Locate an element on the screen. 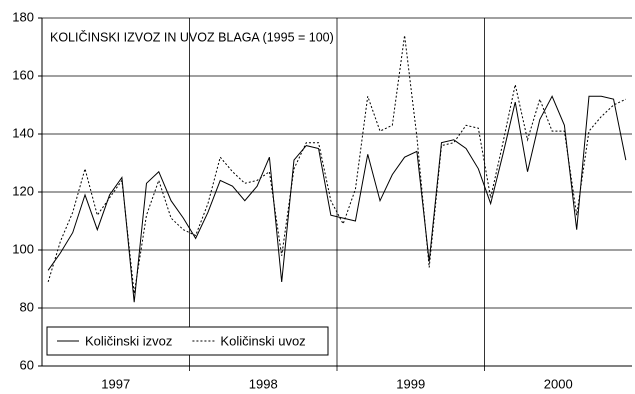  y-tick-label: 180 is located at coordinates (23, 16).